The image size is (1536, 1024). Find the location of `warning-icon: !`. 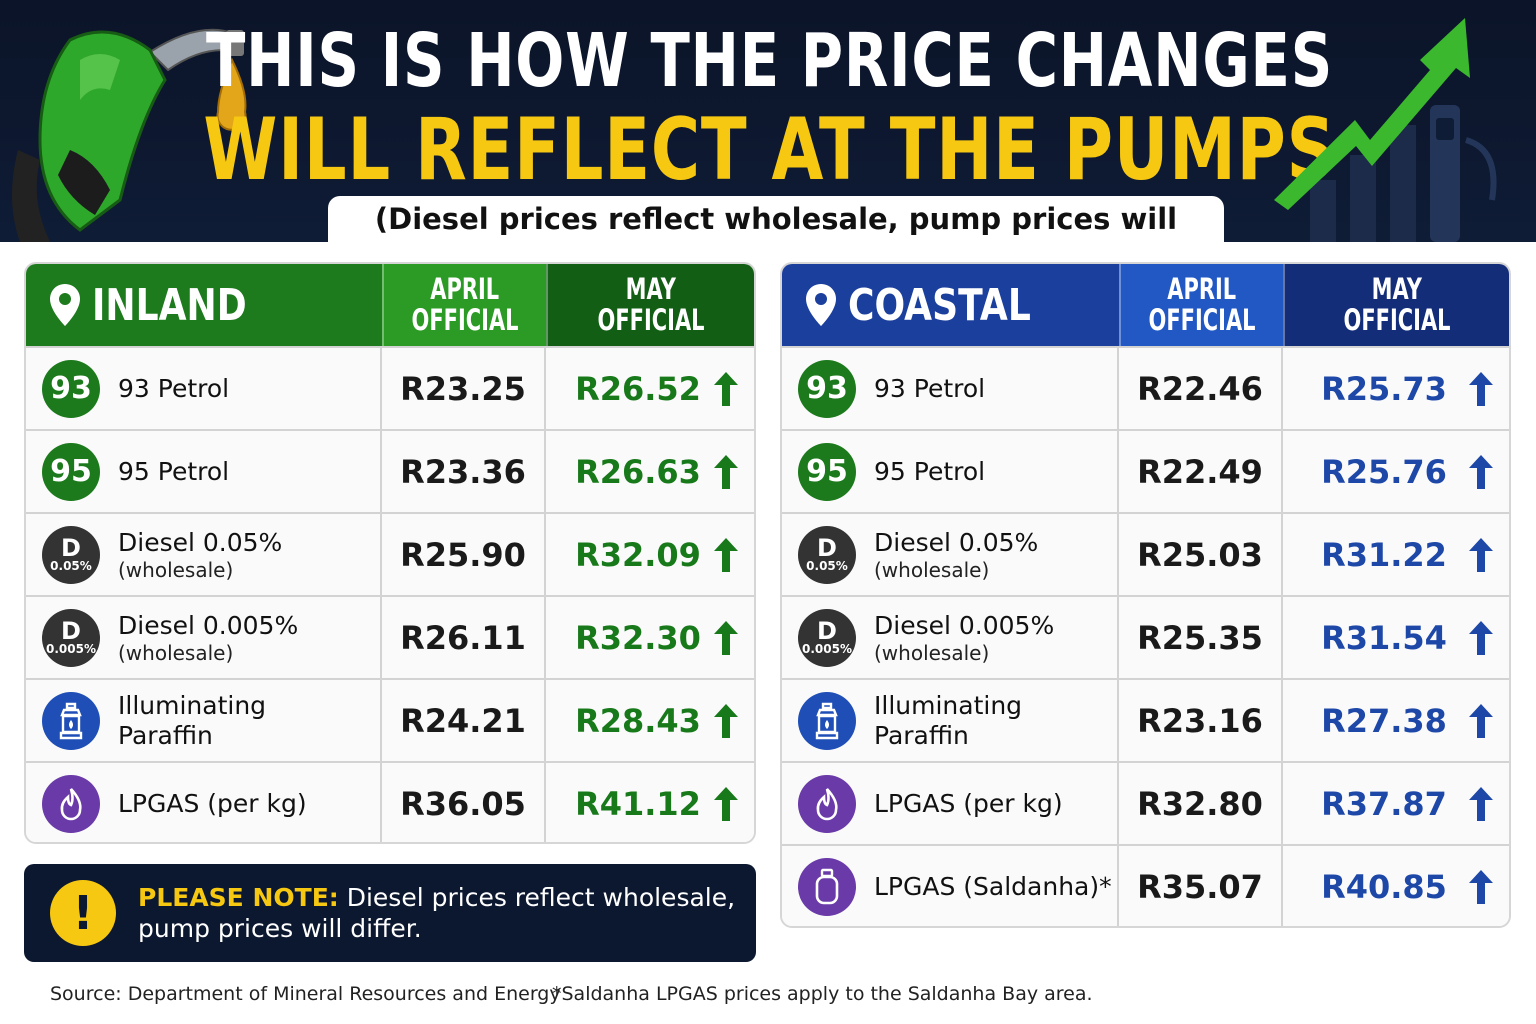

warning-icon: ! is located at coordinates (83, 913).